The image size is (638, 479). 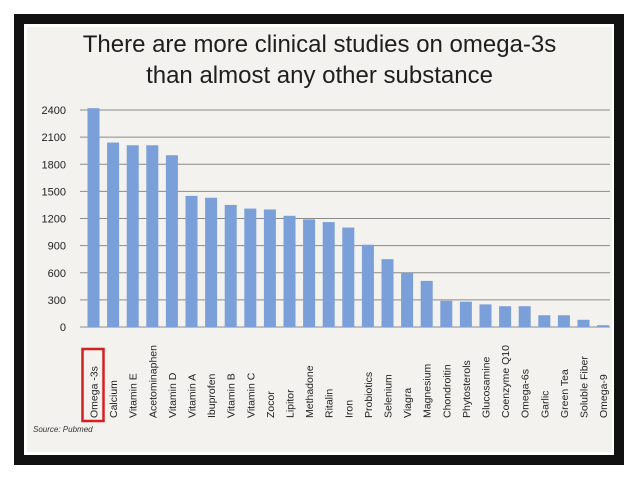 What do you see at coordinates (369, 395) in the screenshot?
I see `x-tick-label: Probiotics` at bounding box center [369, 395].